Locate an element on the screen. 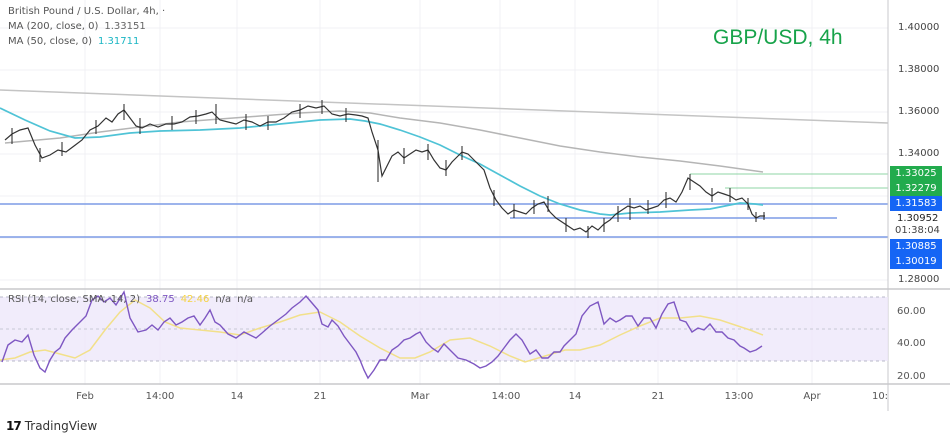 Image resolution: width=950 pixels, height=439 pixels. price-tag-green: 1.32279 is located at coordinates (916, 188).